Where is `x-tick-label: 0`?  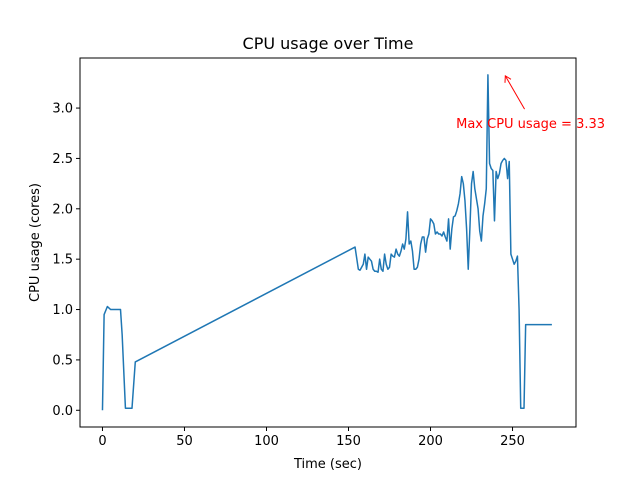
x-tick-label: 0 is located at coordinates (102, 441).